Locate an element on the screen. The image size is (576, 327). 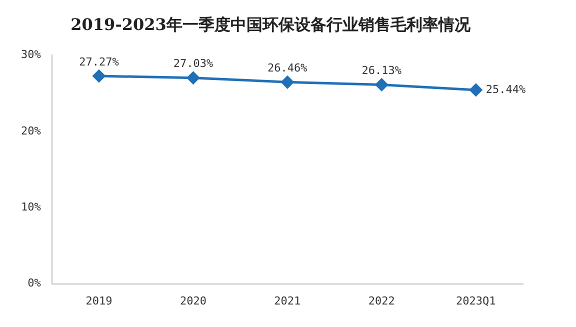
data-label: 27.03% is located at coordinates (193, 63).